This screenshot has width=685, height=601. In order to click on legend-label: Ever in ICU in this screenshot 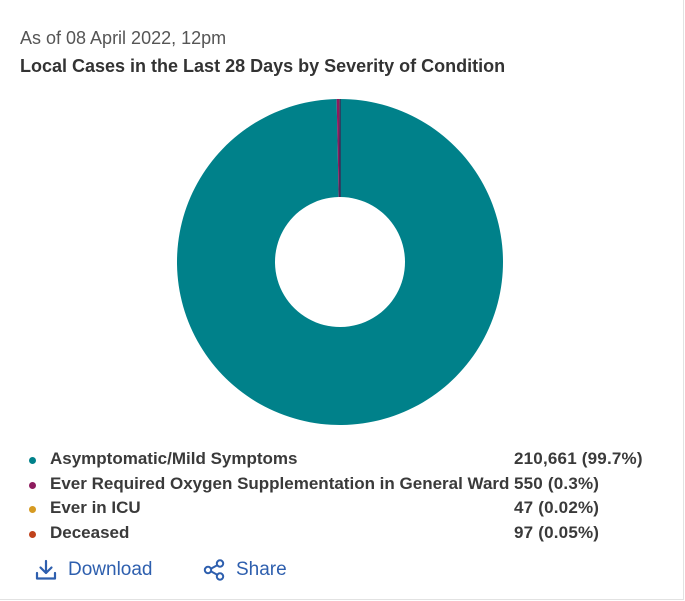, I will do `click(95, 507)`.